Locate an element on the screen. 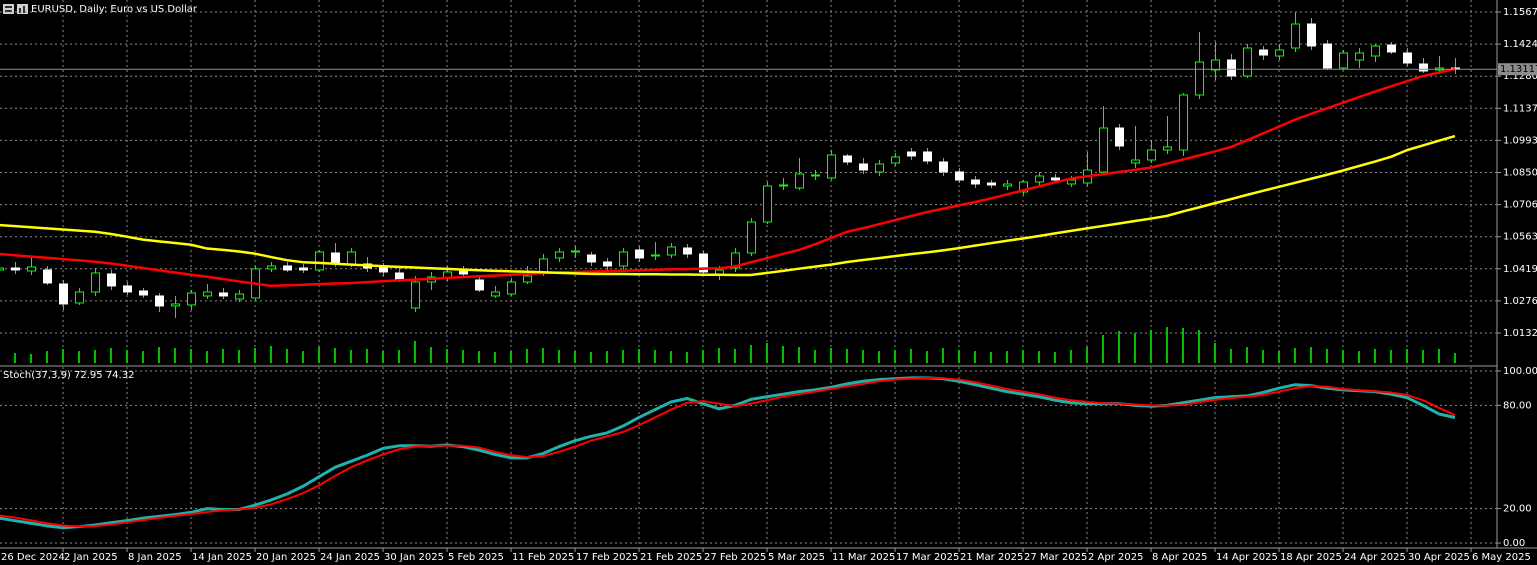  y-tick-label: 1.09935 is located at coordinates (1520, 140).